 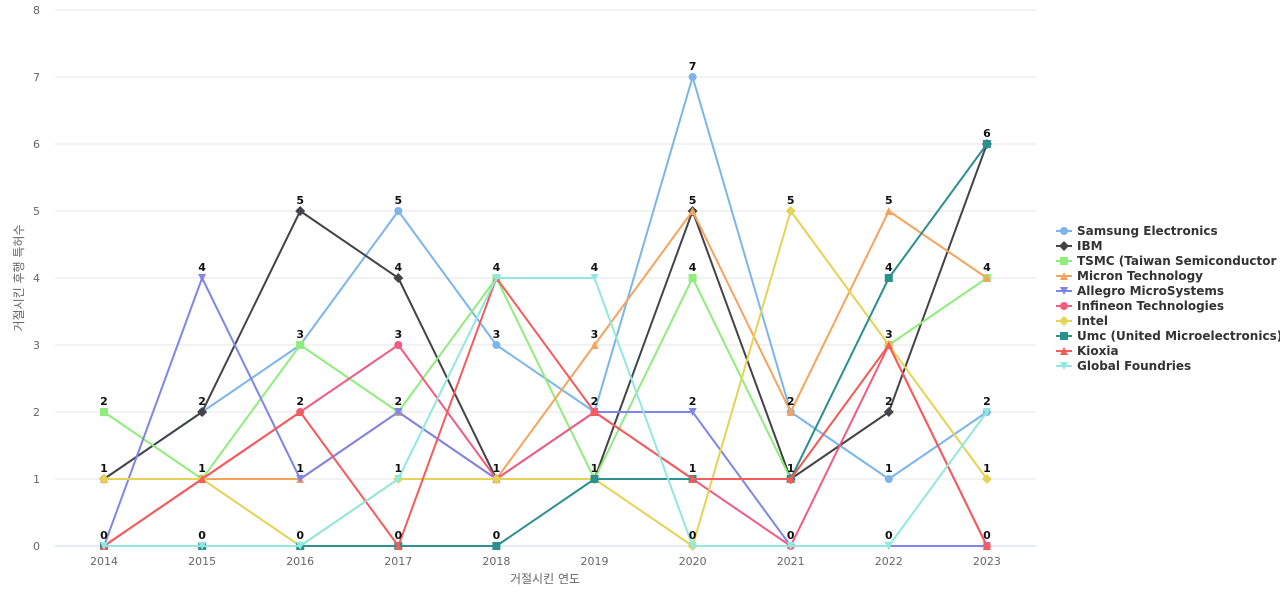 What do you see at coordinates (18, 278) in the screenshot?
I see `y-axis-title: 거절시킨 후행 특허수` at bounding box center [18, 278].